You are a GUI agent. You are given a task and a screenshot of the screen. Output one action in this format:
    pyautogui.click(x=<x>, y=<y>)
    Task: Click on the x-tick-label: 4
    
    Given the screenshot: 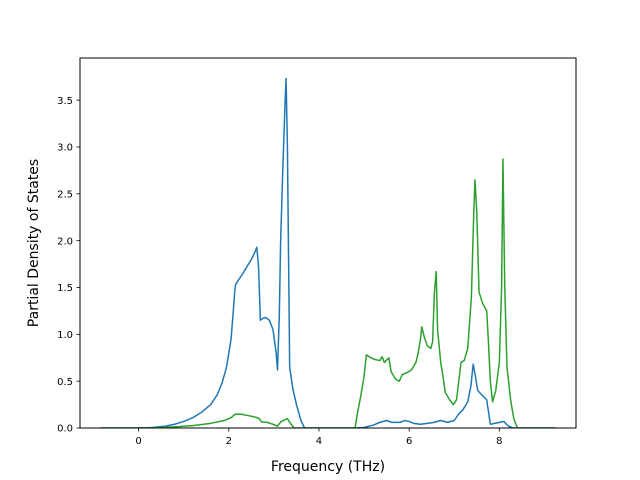 What is the action you would take?
    pyautogui.click(x=319, y=441)
    